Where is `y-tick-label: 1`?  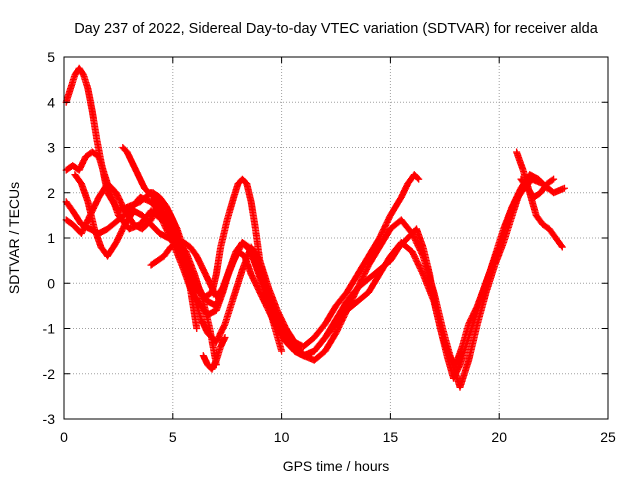 y-tick-label: 1 is located at coordinates (51, 238).